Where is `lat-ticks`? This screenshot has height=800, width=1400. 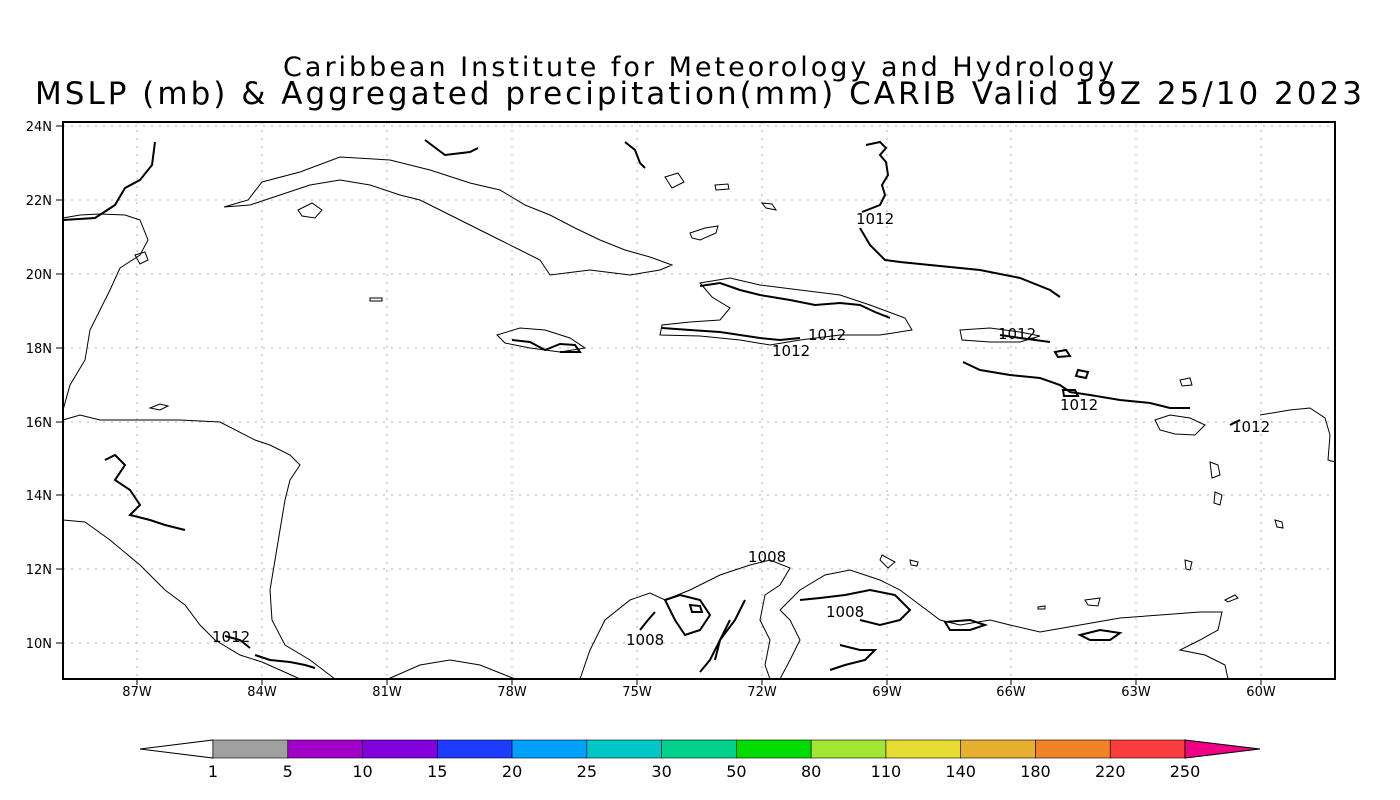
lat-ticks is located at coordinates (59, 384).